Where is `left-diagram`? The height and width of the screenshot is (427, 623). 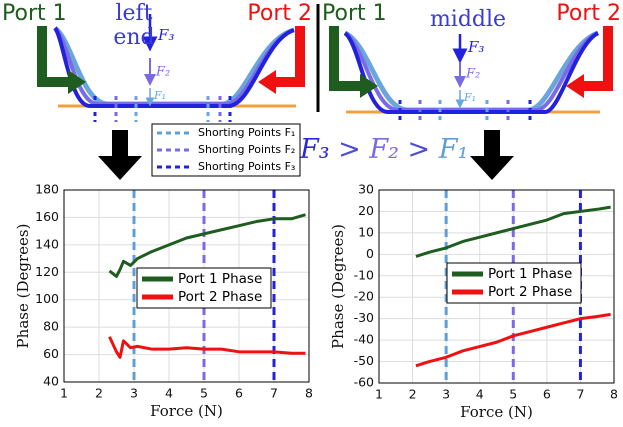
left-diagram is located at coordinates (171, 68).